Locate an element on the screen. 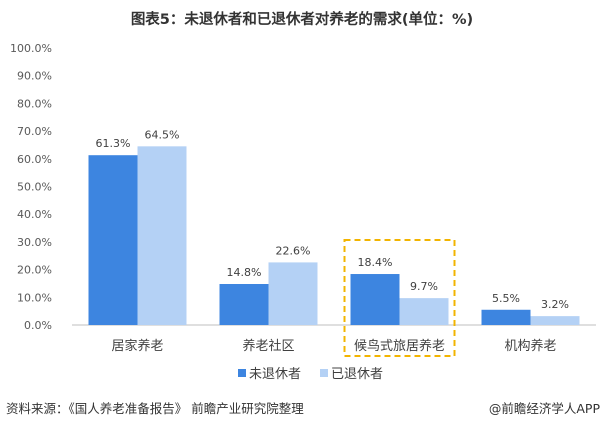  source-note: 资料来源：《国人养老准备报告》 前瞻产业研究院整理 is located at coordinates (155, 408).